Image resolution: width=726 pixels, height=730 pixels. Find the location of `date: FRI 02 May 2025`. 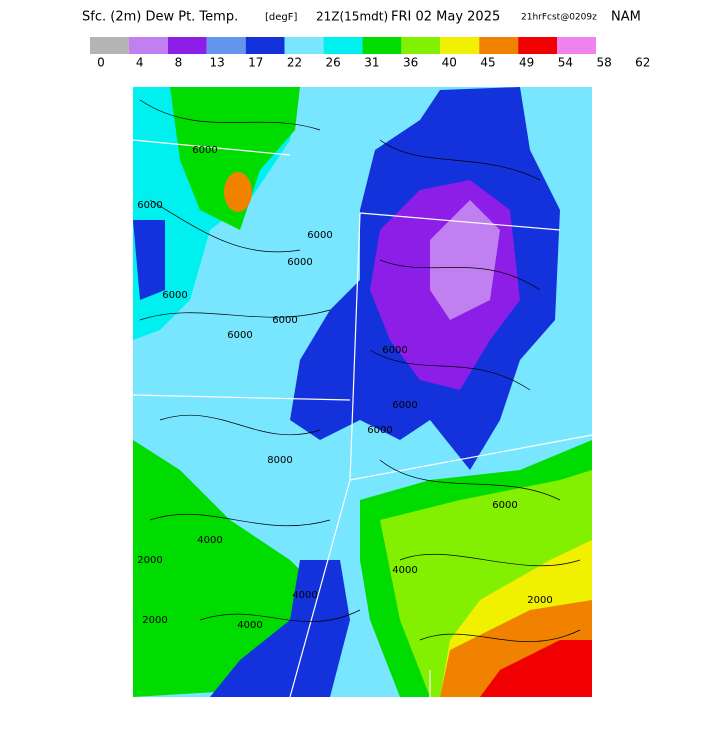

date: FRI 02 May 2025 is located at coordinates (445, 17).